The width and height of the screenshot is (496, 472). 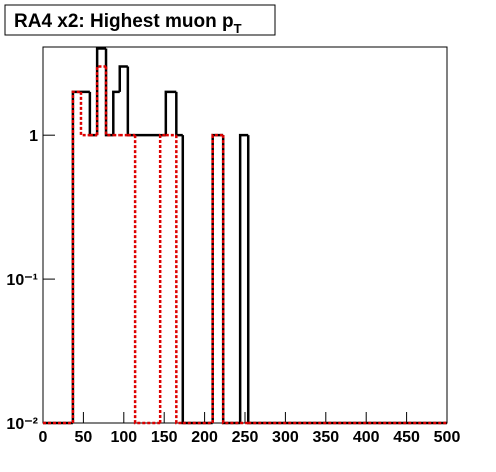 What do you see at coordinates (204, 437) in the screenshot?
I see `x-tick-label: 200` at bounding box center [204, 437].